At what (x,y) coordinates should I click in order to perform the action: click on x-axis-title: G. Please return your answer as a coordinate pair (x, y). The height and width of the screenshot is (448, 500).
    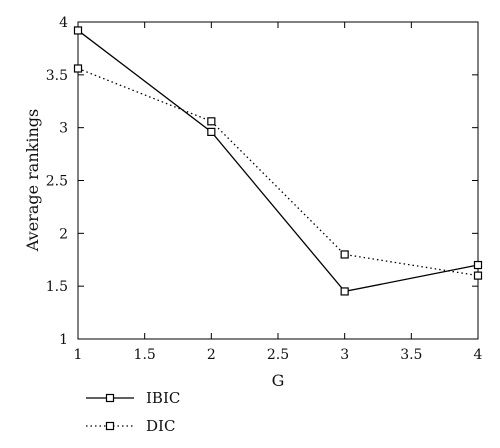
    Looking at the image, I should click on (278, 380).